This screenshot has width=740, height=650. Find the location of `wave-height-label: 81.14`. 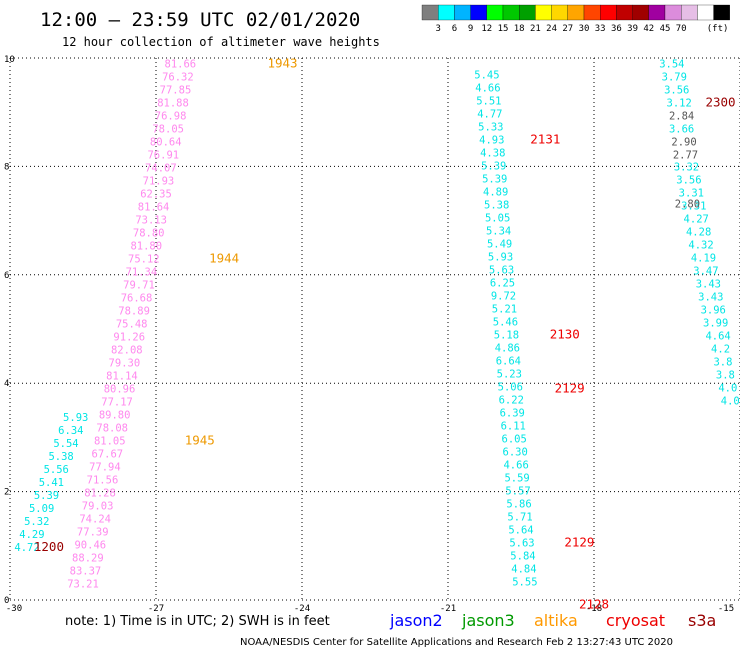

wave-height-label: 81.14 is located at coordinates (122, 377).